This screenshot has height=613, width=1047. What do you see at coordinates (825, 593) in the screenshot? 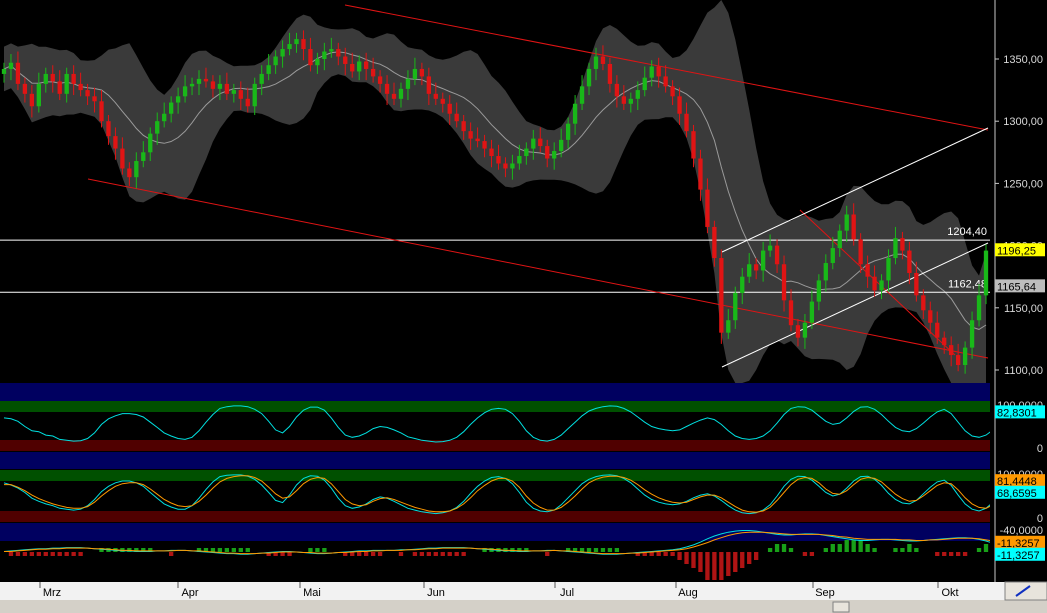
I see `x-month-label: Sep` at bounding box center [825, 593].